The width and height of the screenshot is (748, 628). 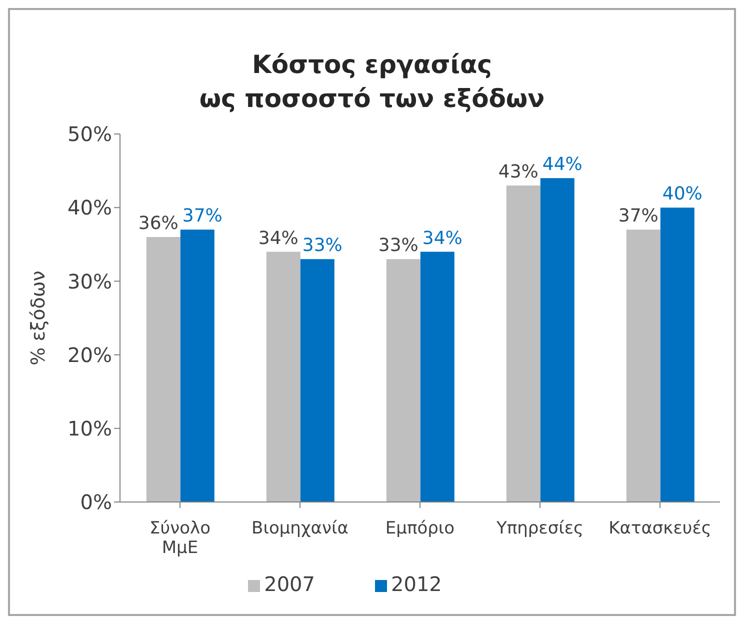 What do you see at coordinates (682, 194) in the screenshot?
I see `data-label: 40%` at bounding box center [682, 194].